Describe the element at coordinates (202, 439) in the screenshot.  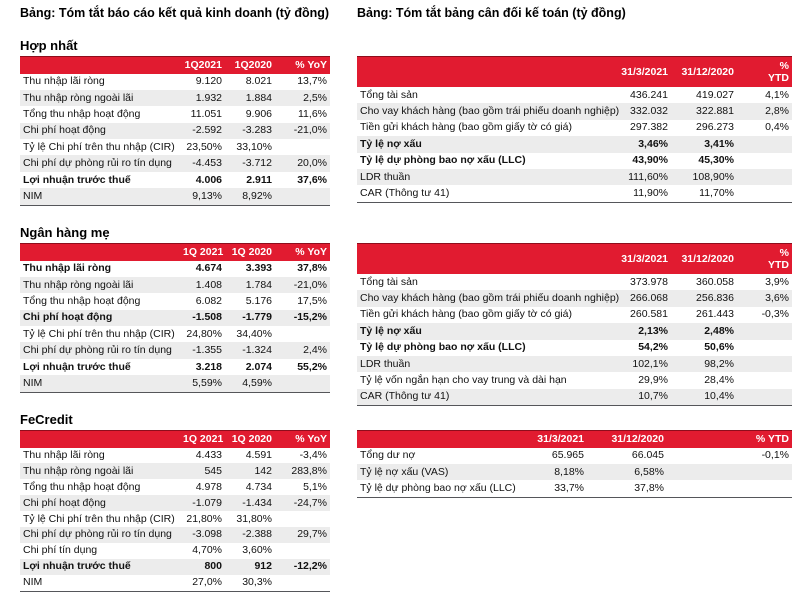
I see `header-cell: 1Q 2021` at that location.